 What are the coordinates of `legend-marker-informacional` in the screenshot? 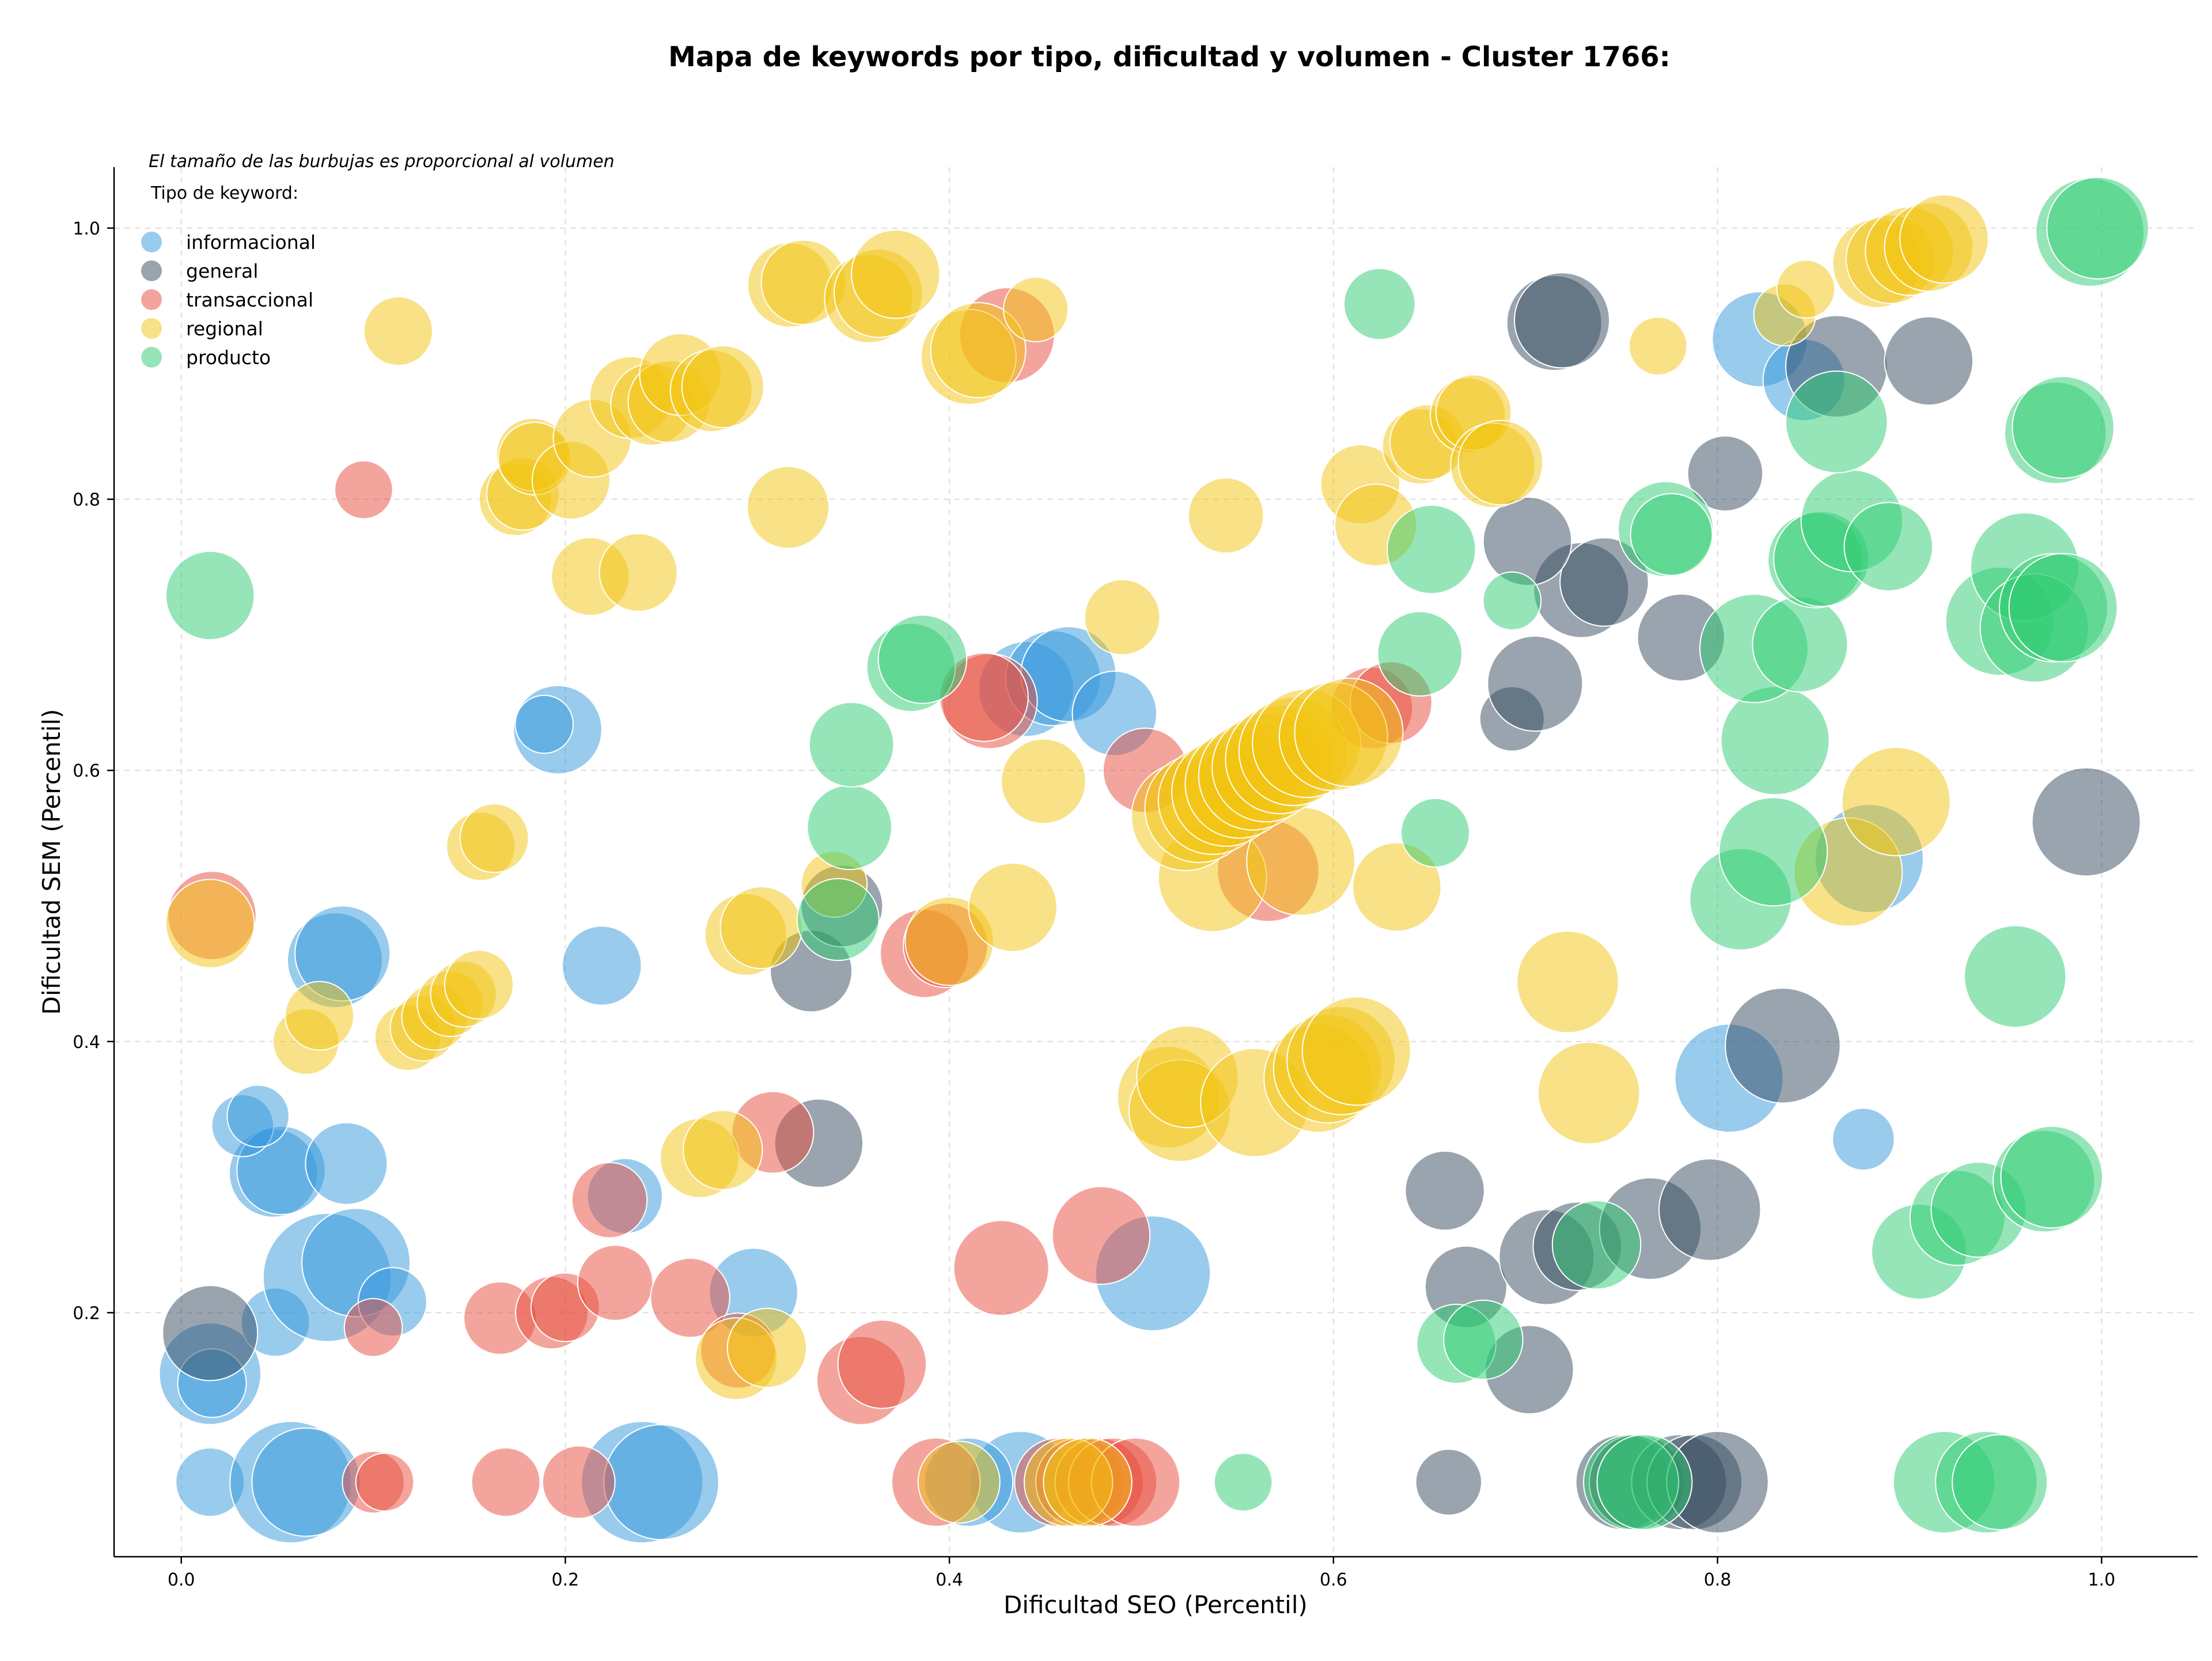 It's located at (151, 242).